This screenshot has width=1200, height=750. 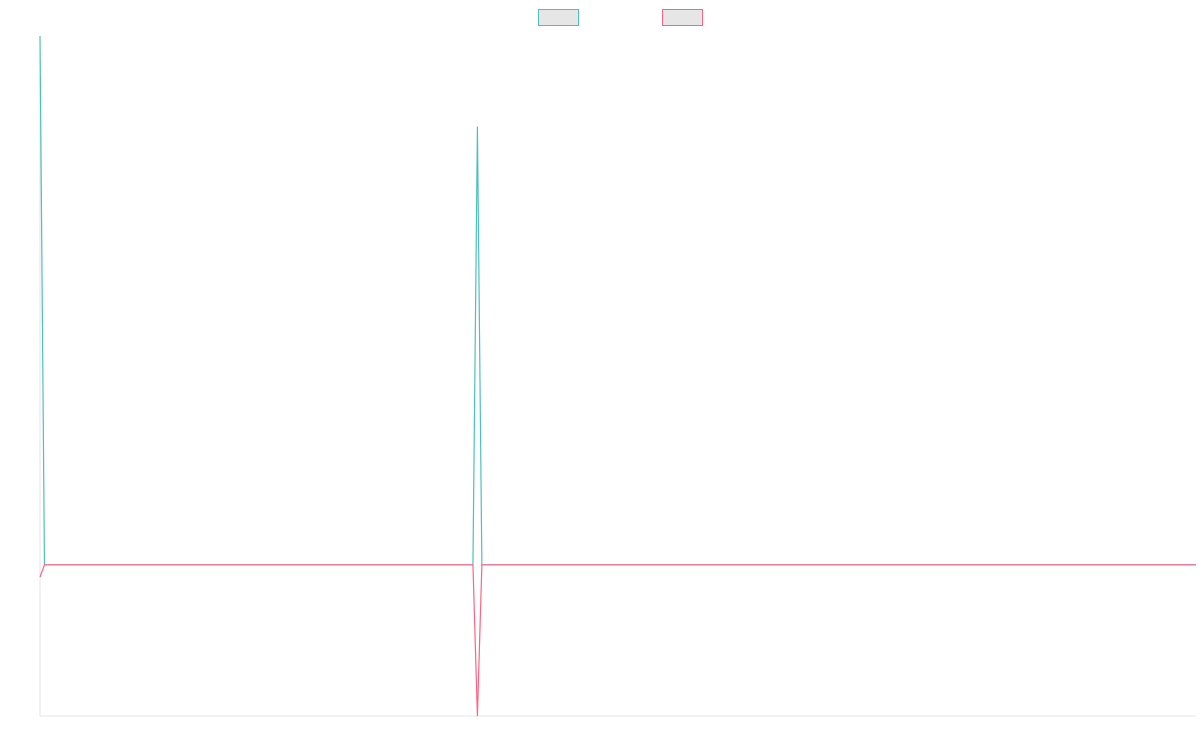 What do you see at coordinates (620, 17) in the screenshot?
I see `legend` at bounding box center [620, 17].